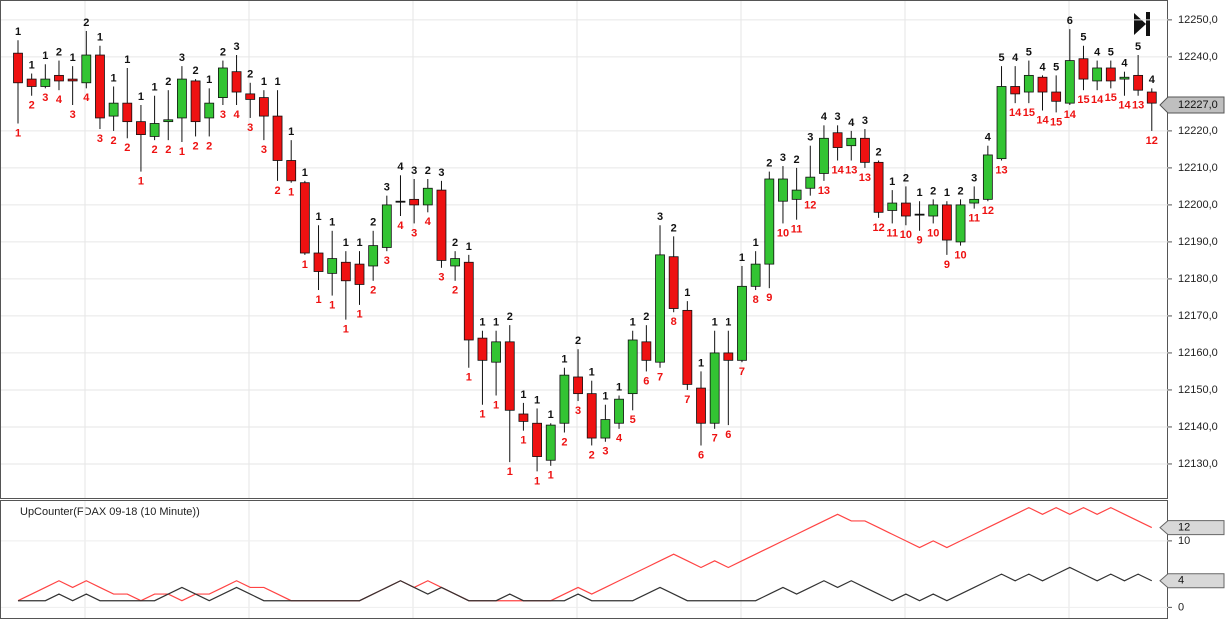 The image size is (1226, 620). What do you see at coordinates (1138, 106) in the screenshot?
I see `down-count-label: 13` at bounding box center [1138, 106].